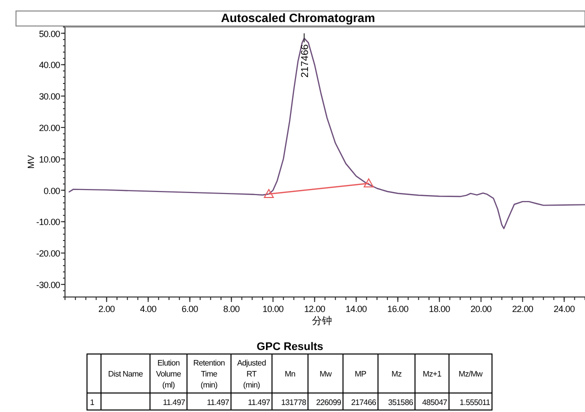 The image size is (585, 412). What do you see at coordinates (315, 309) in the screenshot?
I see `x-tick-label: 12.00` at bounding box center [315, 309].